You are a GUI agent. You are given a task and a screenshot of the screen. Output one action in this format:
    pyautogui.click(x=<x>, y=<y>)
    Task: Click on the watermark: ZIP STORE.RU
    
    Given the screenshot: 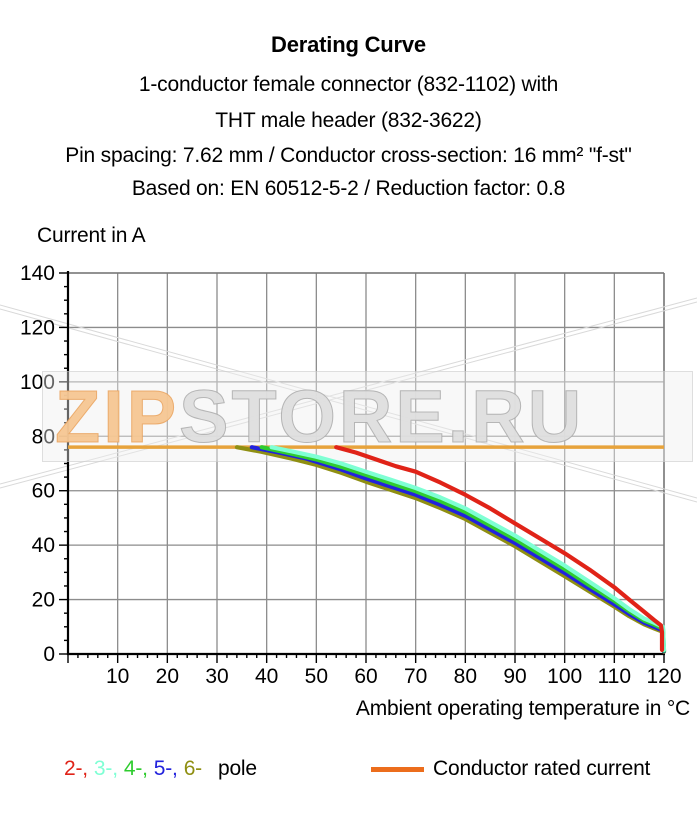 What is the action you would take?
    pyautogui.click(x=367, y=416)
    